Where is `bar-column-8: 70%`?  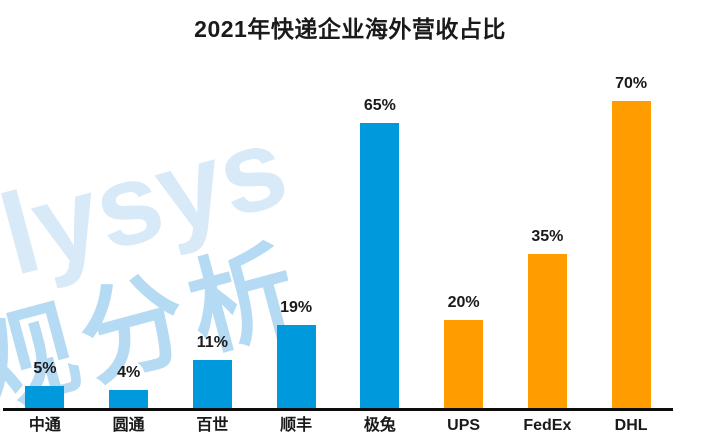
bar-column-8: 70% is located at coordinates (631, 204).